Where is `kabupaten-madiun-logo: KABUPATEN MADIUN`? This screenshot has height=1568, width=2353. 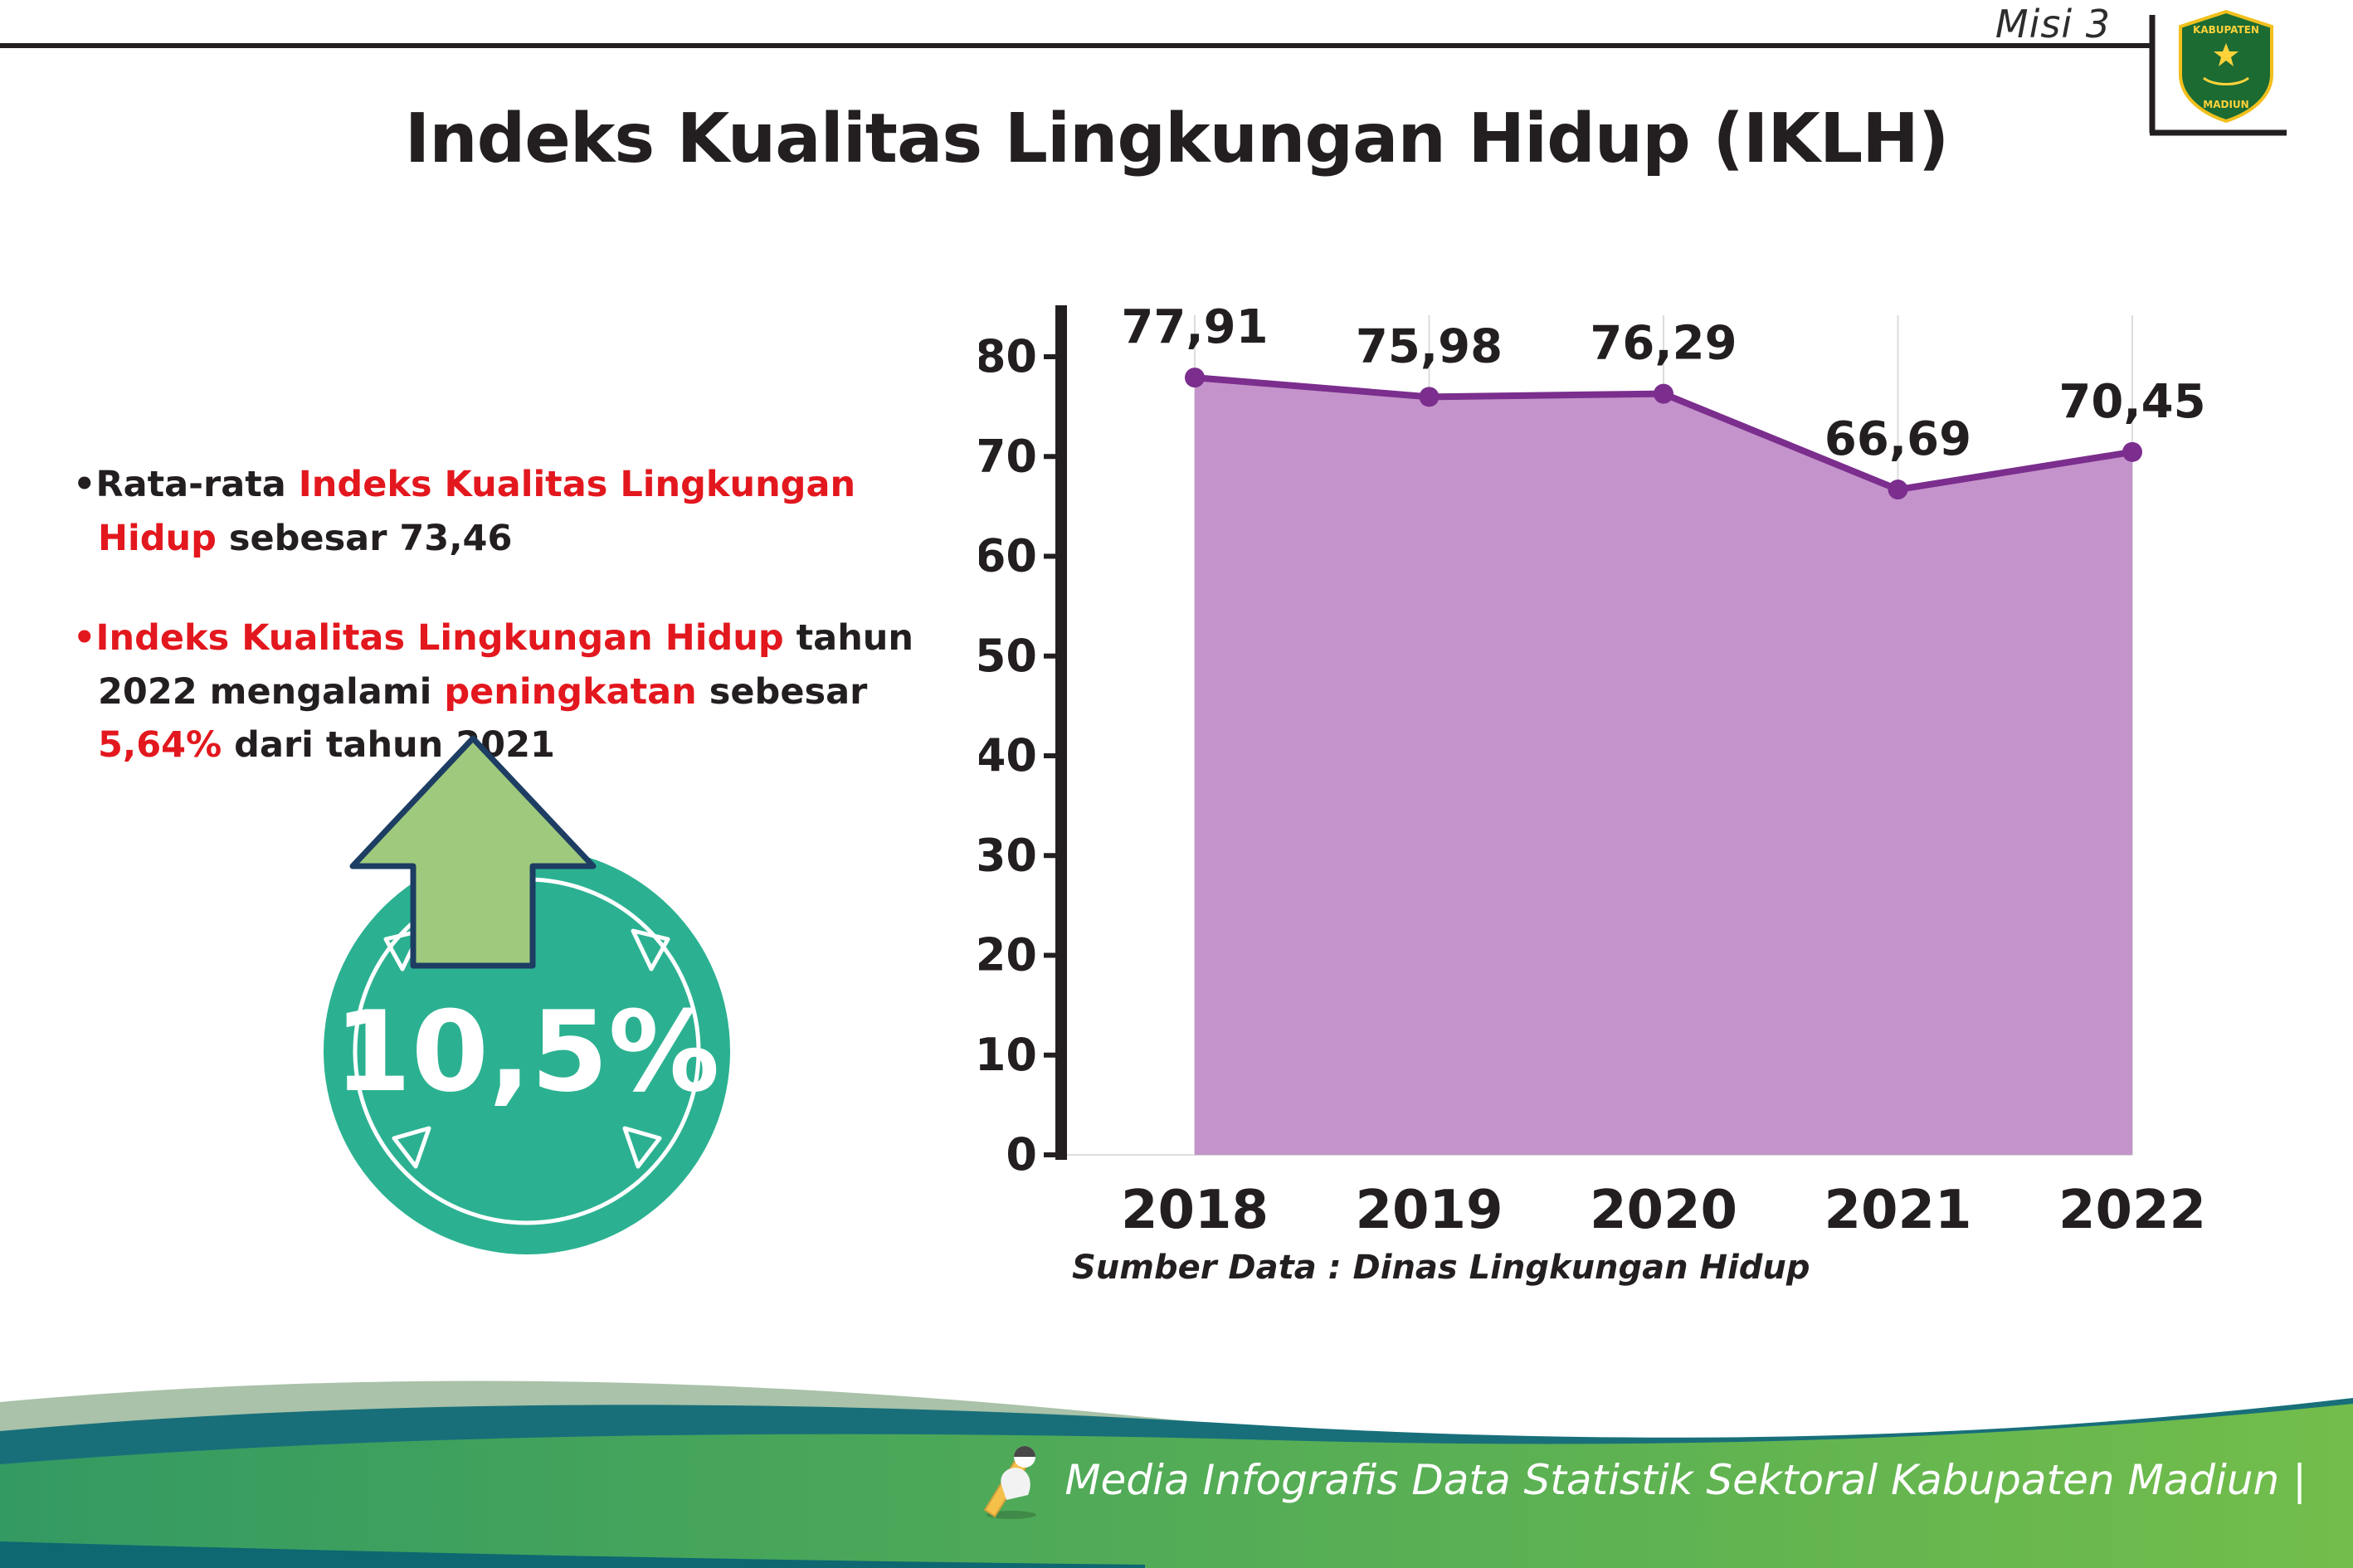 kabupaten-madiun-logo: KABUPATEN MADIUN is located at coordinates (2217, 73).